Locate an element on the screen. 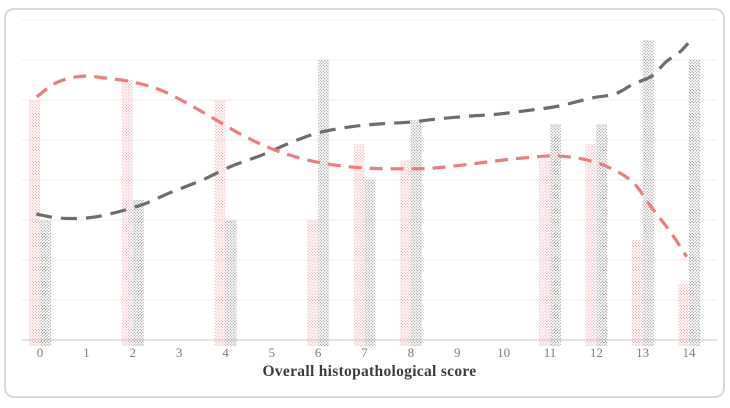  x-tick-label-4: 4 is located at coordinates (225, 352).